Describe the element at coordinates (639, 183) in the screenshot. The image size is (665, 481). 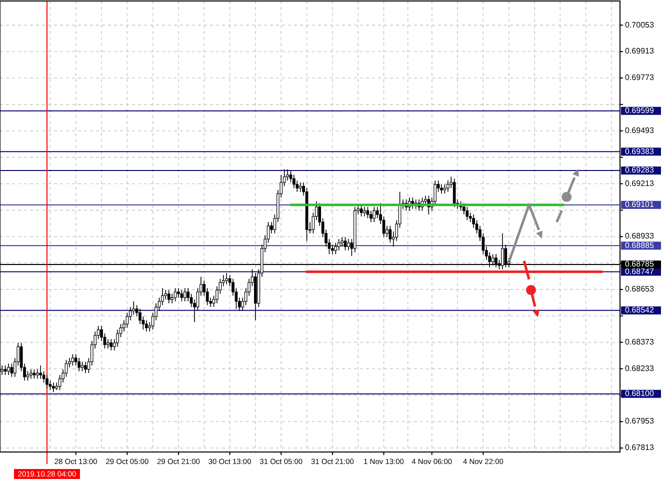
I see `y-tick-label: 0.69213` at that location.